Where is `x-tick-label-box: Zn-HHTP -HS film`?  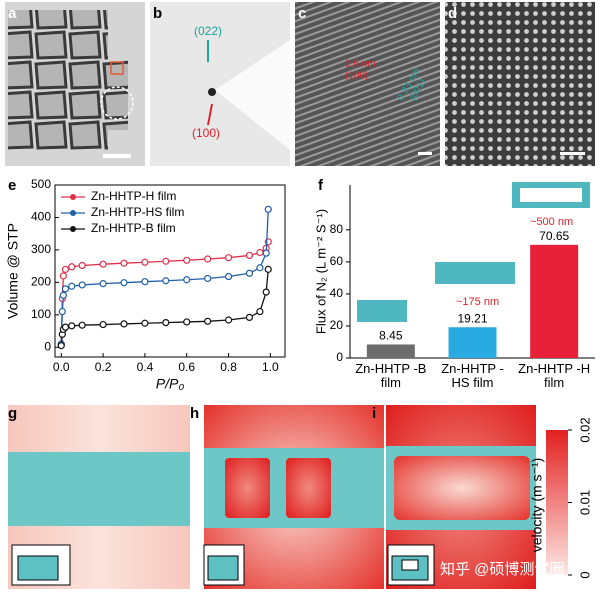 x-tick-label-box: Zn-HHTP -HS film is located at coordinates (472, 376).